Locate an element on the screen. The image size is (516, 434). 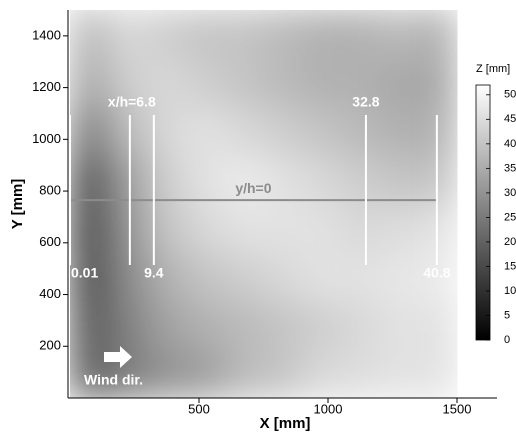
colorbar-tick-label: 50 is located at coordinates (510, 95).